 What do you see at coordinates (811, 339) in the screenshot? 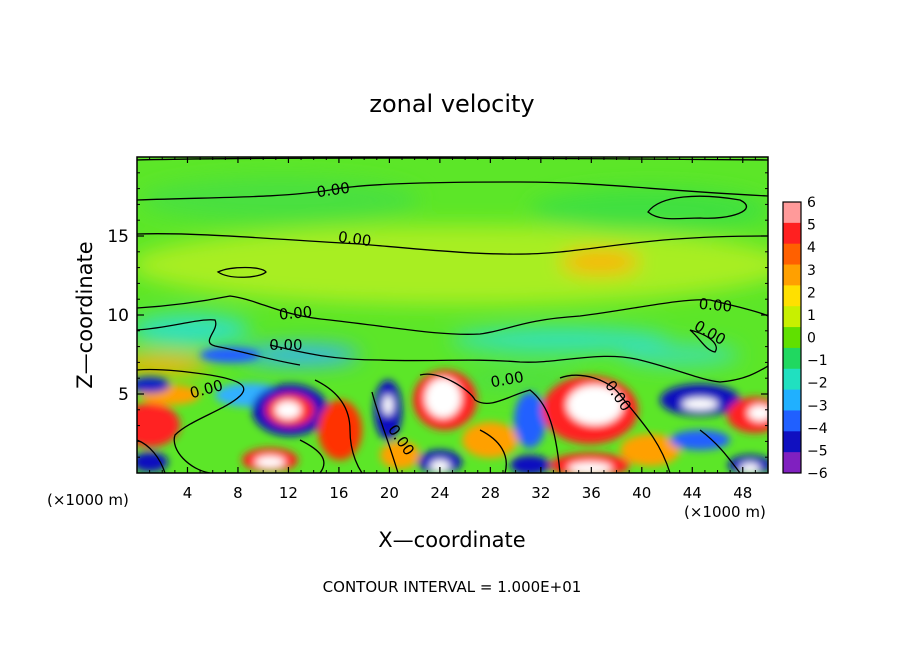
I see `colorbar-label: 0` at bounding box center [811, 339].